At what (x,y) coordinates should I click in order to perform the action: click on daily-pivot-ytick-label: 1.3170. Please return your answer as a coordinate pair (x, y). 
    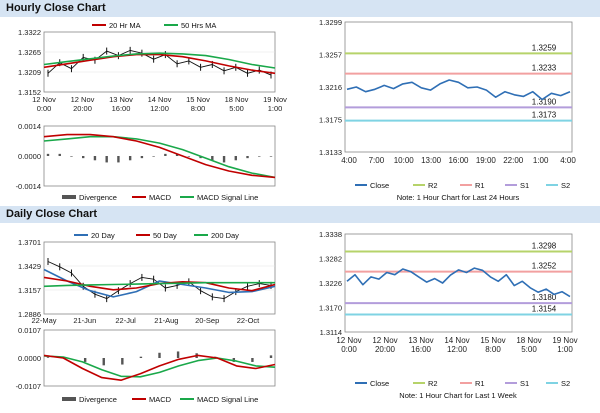
    Looking at the image, I should click on (330, 308).